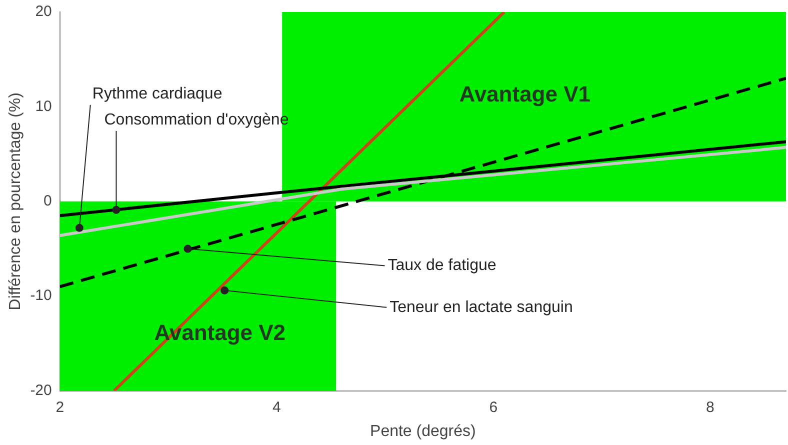 This screenshot has width=788, height=445. What do you see at coordinates (43, 106) in the screenshot?
I see `y-tick-label: 10` at bounding box center [43, 106].